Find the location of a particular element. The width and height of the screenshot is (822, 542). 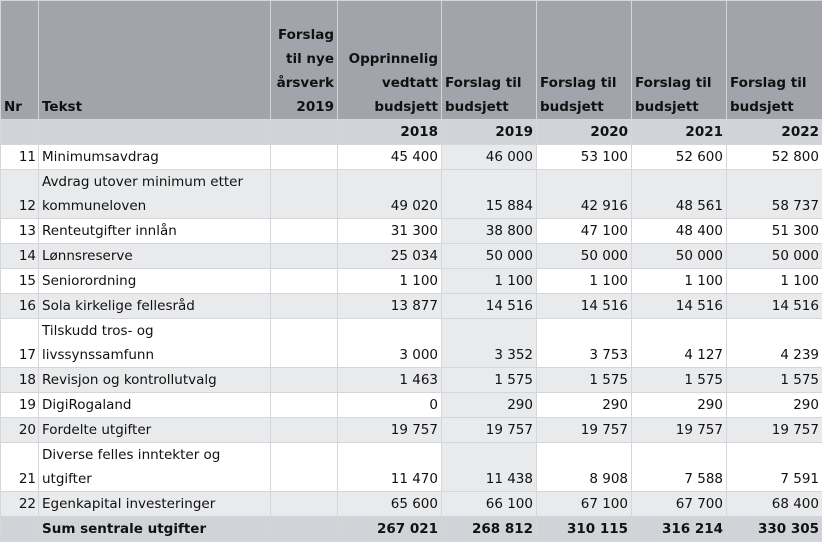

row-value: 52 600 is located at coordinates (679, 157).